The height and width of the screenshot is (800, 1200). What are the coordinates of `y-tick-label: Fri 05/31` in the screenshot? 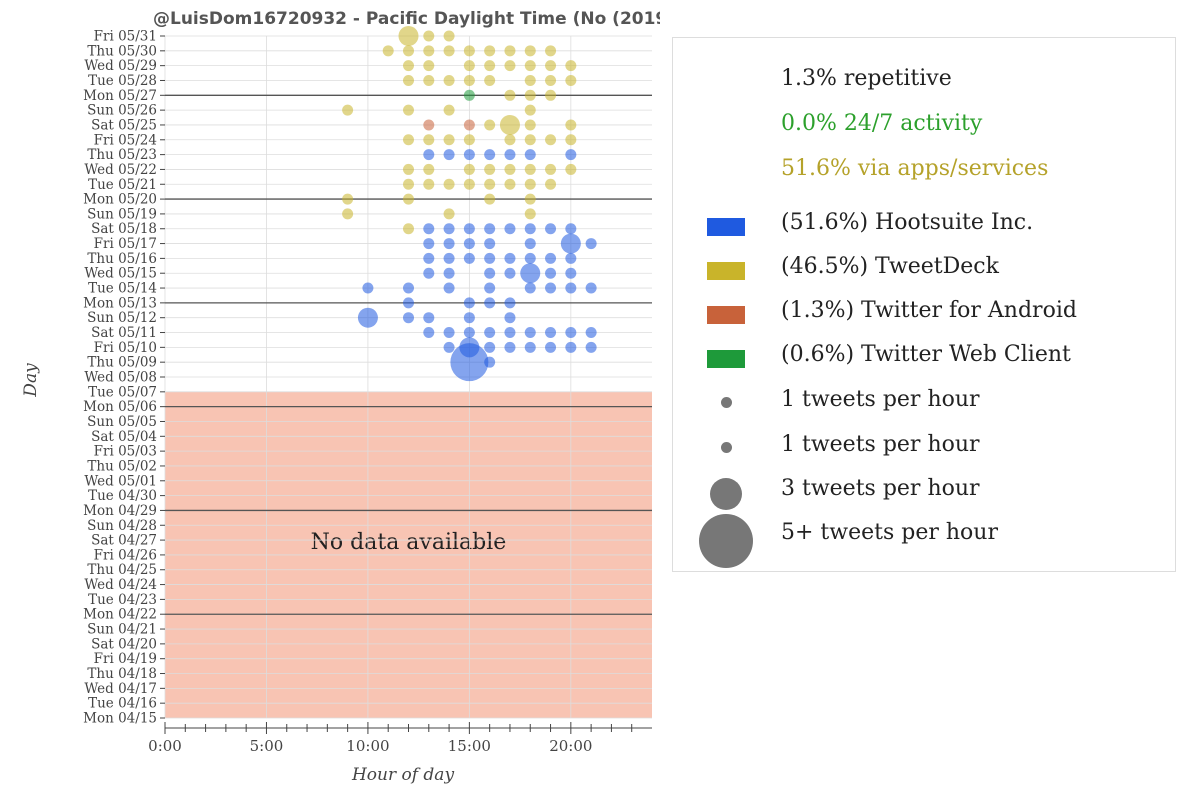 It's located at (125, 37).